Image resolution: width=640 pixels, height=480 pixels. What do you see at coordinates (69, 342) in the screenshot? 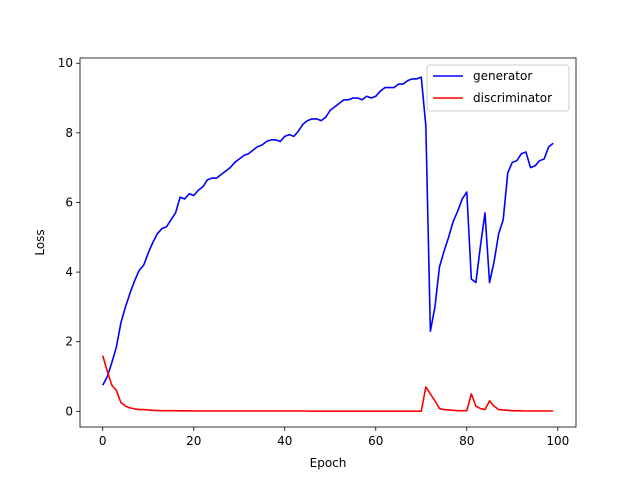
I see `y-tick-label: 2` at bounding box center [69, 342].